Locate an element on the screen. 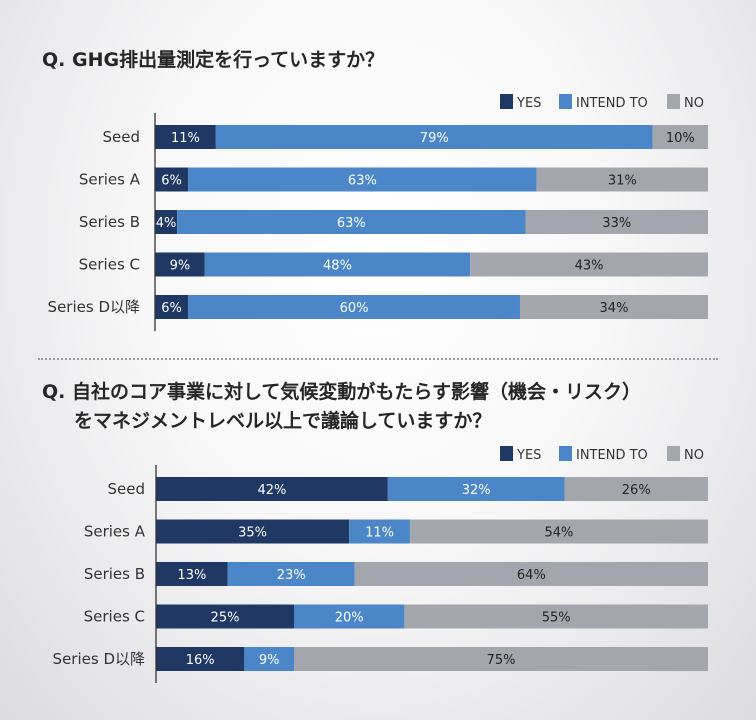 This screenshot has height=720, width=756. data-label: 43% is located at coordinates (589, 266).